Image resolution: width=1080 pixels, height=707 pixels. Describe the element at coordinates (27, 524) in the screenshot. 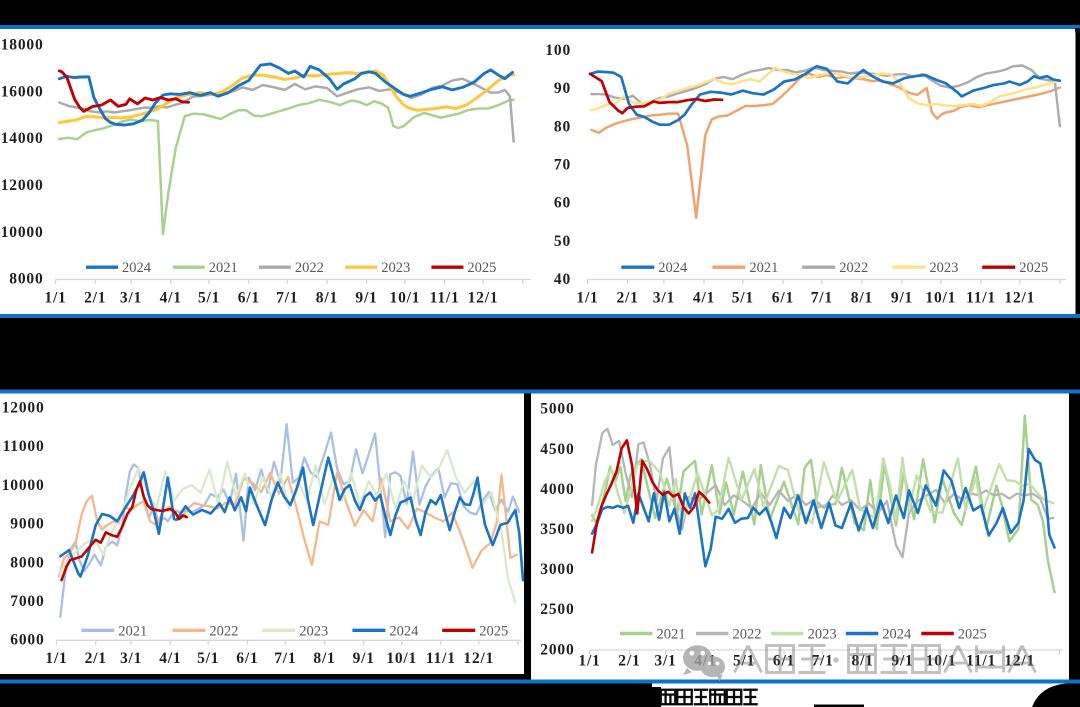

I see `svg-text: 9000` at that location.